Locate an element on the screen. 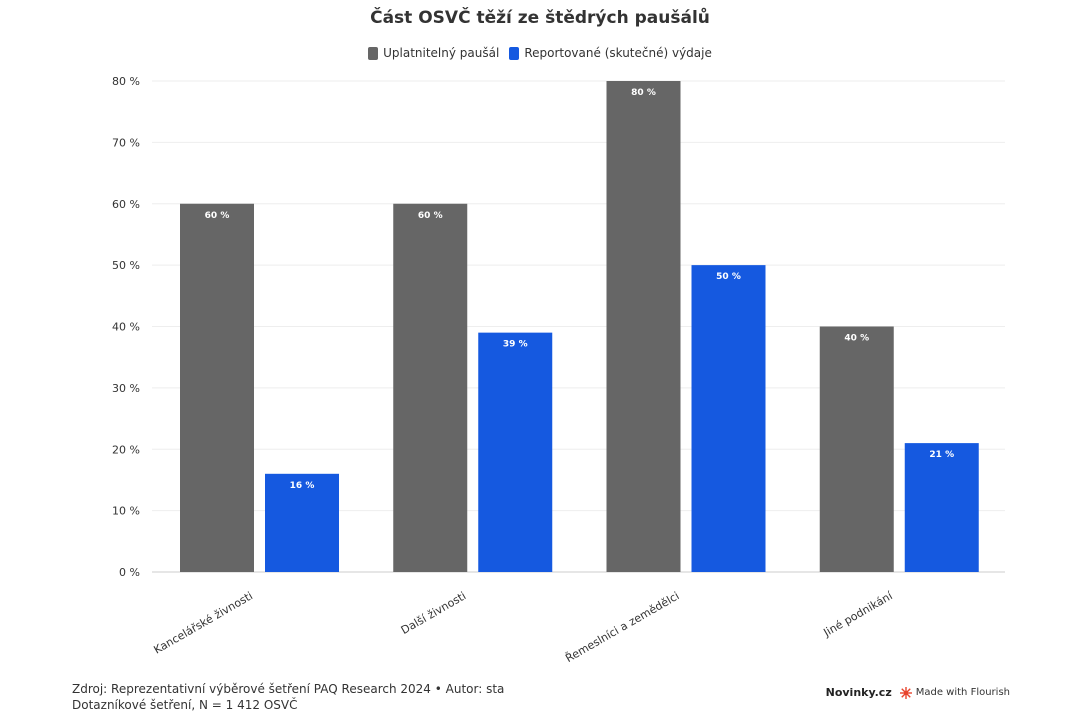 The width and height of the screenshot is (1080, 720). bar-data-label: 21 % is located at coordinates (941, 455).